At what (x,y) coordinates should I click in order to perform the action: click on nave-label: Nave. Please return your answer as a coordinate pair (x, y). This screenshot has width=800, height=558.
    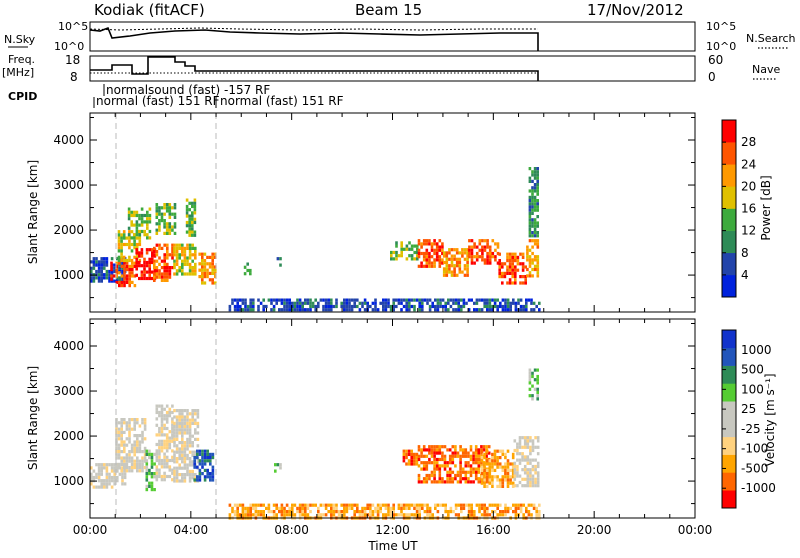
    Looking at the image, I should click on (766, 69).